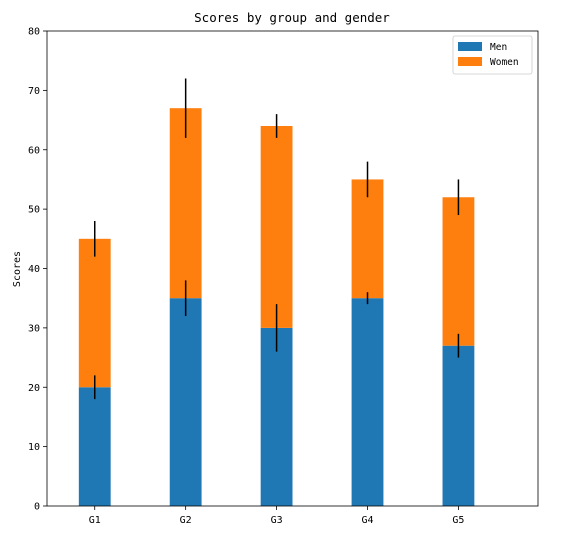 This screenshot has width=567, height=535. I want to click on legend-swatch-women, so click(470, 61).